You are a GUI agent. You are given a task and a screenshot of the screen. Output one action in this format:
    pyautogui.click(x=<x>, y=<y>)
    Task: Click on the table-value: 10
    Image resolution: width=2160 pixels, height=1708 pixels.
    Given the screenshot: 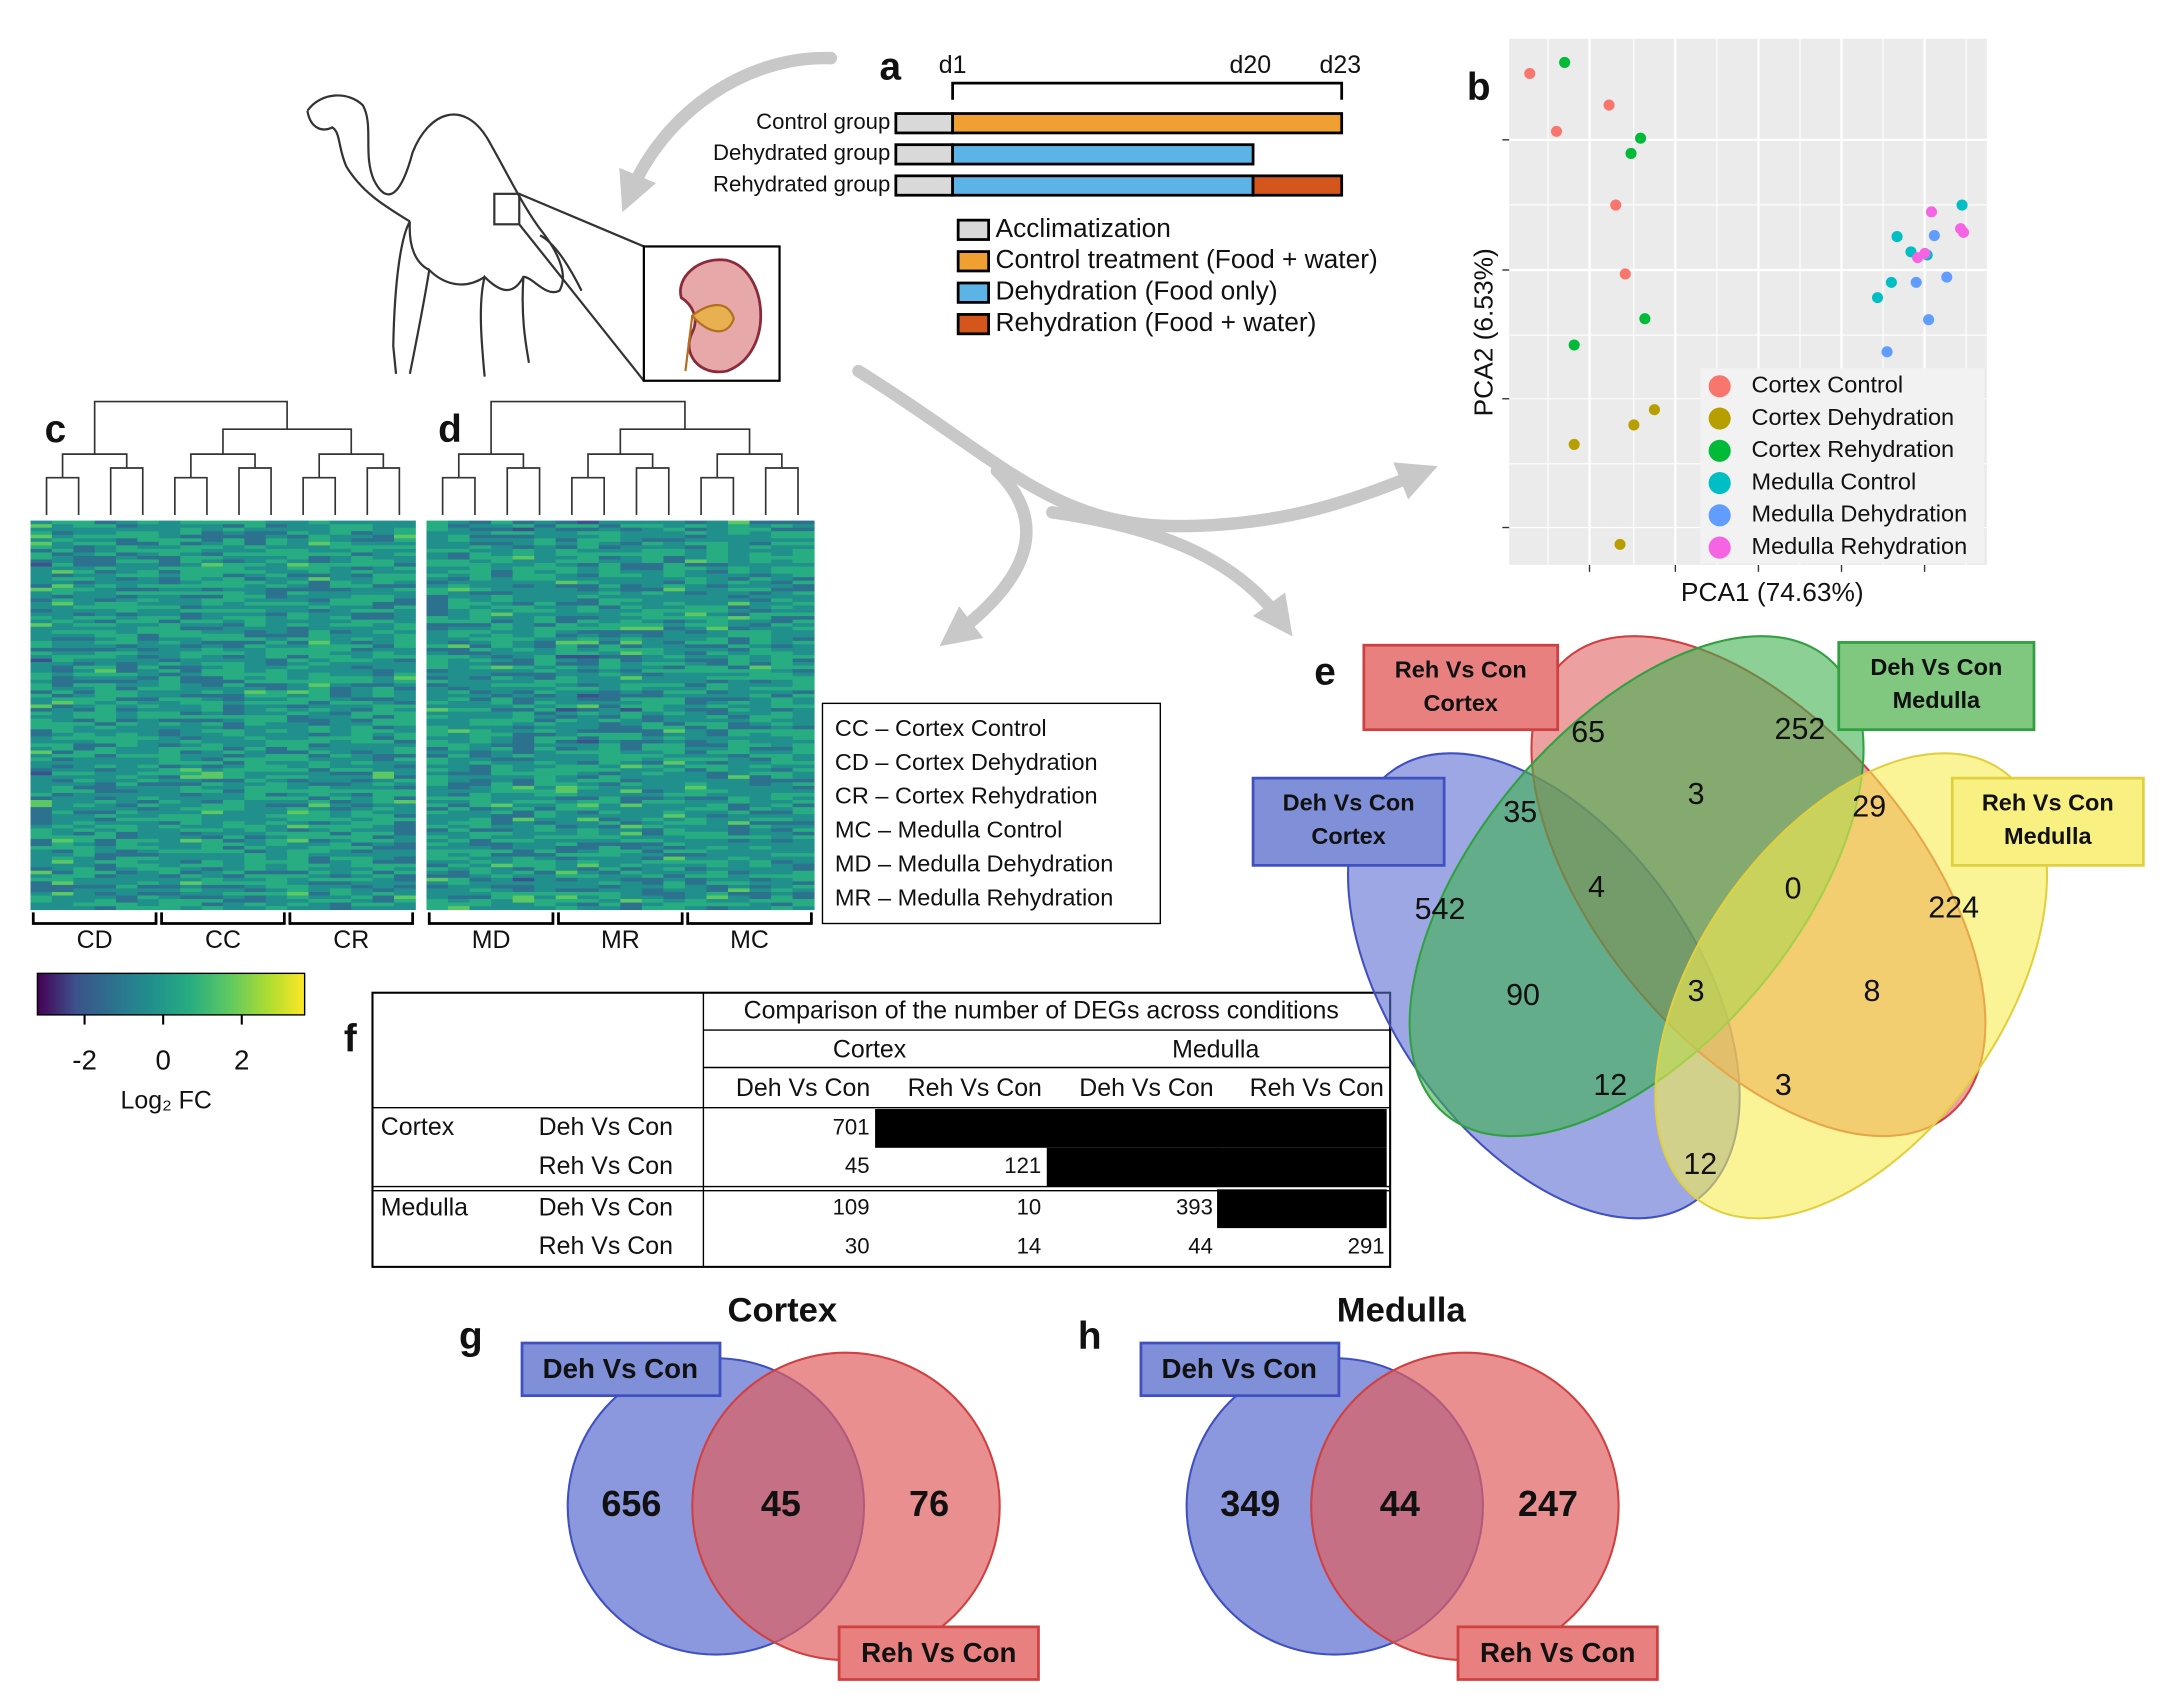 What is the action you would take?
    pyautogui.click(x=1029, y=1207)
    